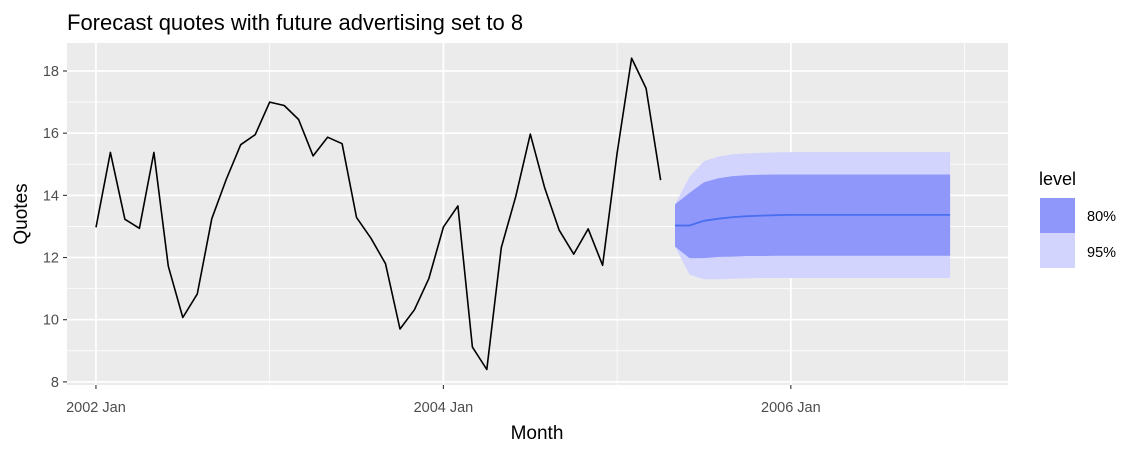 The width and height of the screenshot is (1144, 453). I want to click on y-tick-label: 12, so click(51, 259).